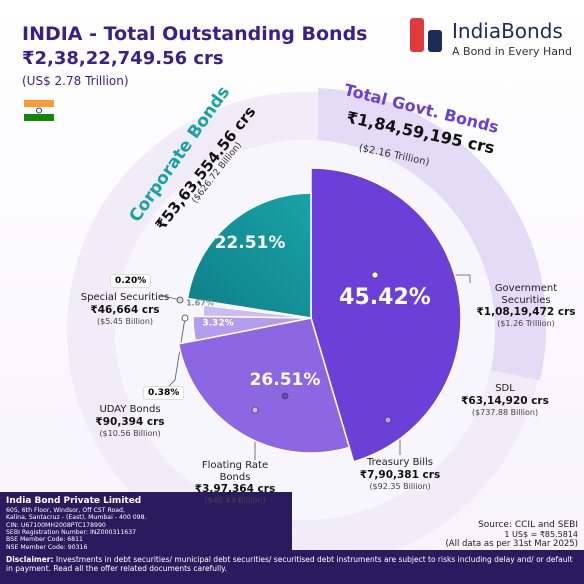 This screenshot has height=584, width=584. What do you see at coordinates (400, 475) in the screenshot?
I see `slice-amount: ₹7,90,381 crs` at bounding box center [400, 475].